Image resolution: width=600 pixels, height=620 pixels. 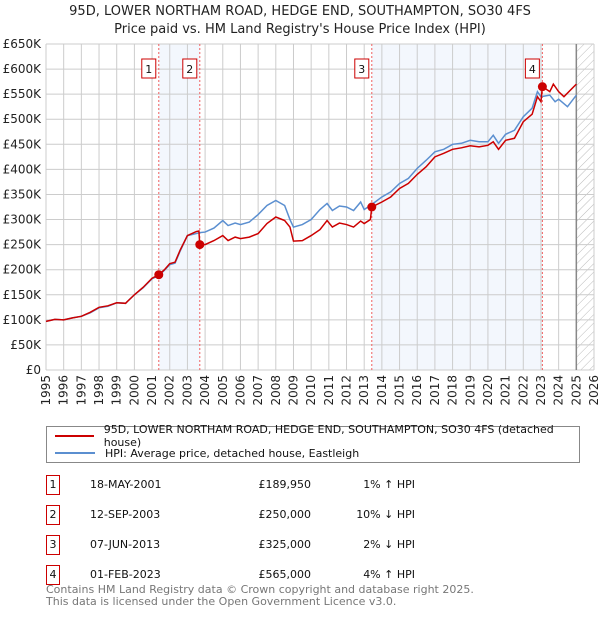 I want to click on x-tick-label: 2008, so click(x=276, y=390).